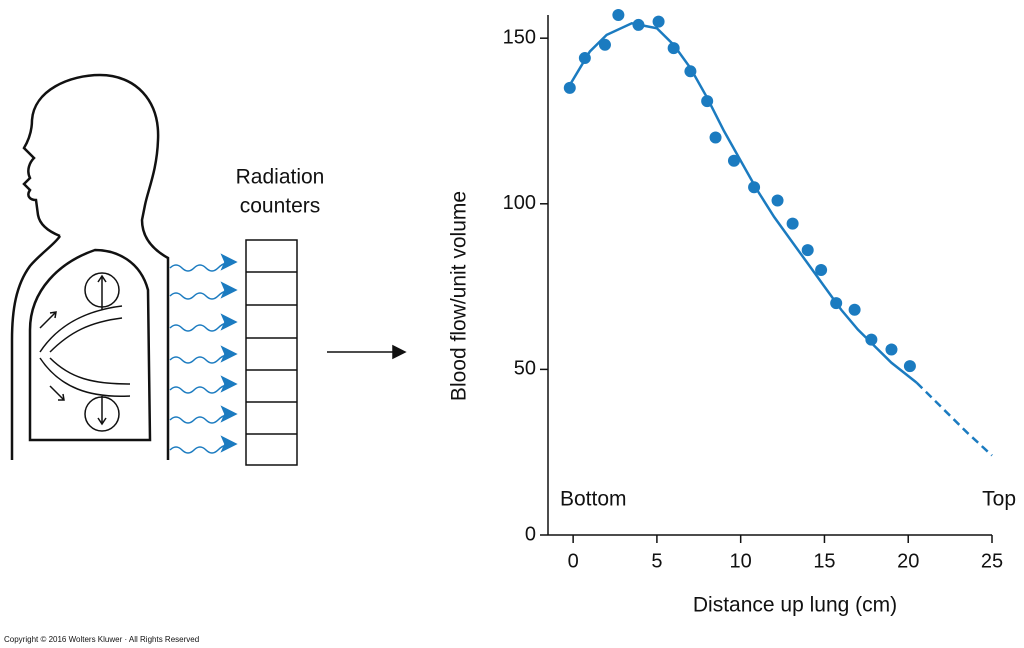  I want to click on x-tick-label: 25, so click(992, 561).